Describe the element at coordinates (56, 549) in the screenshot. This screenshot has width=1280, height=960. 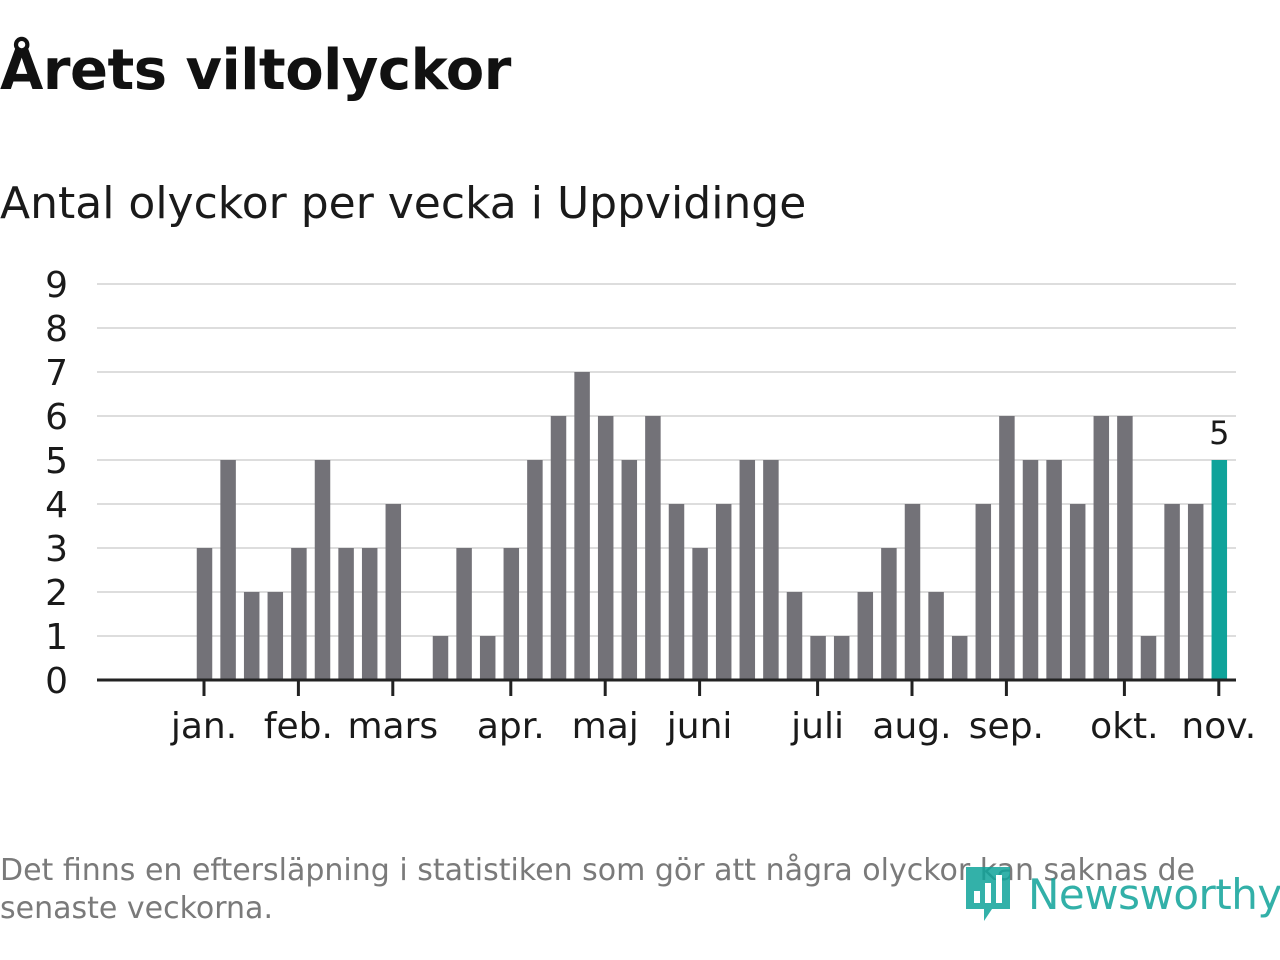
I see `y-tick-label-3: 3` at that location.